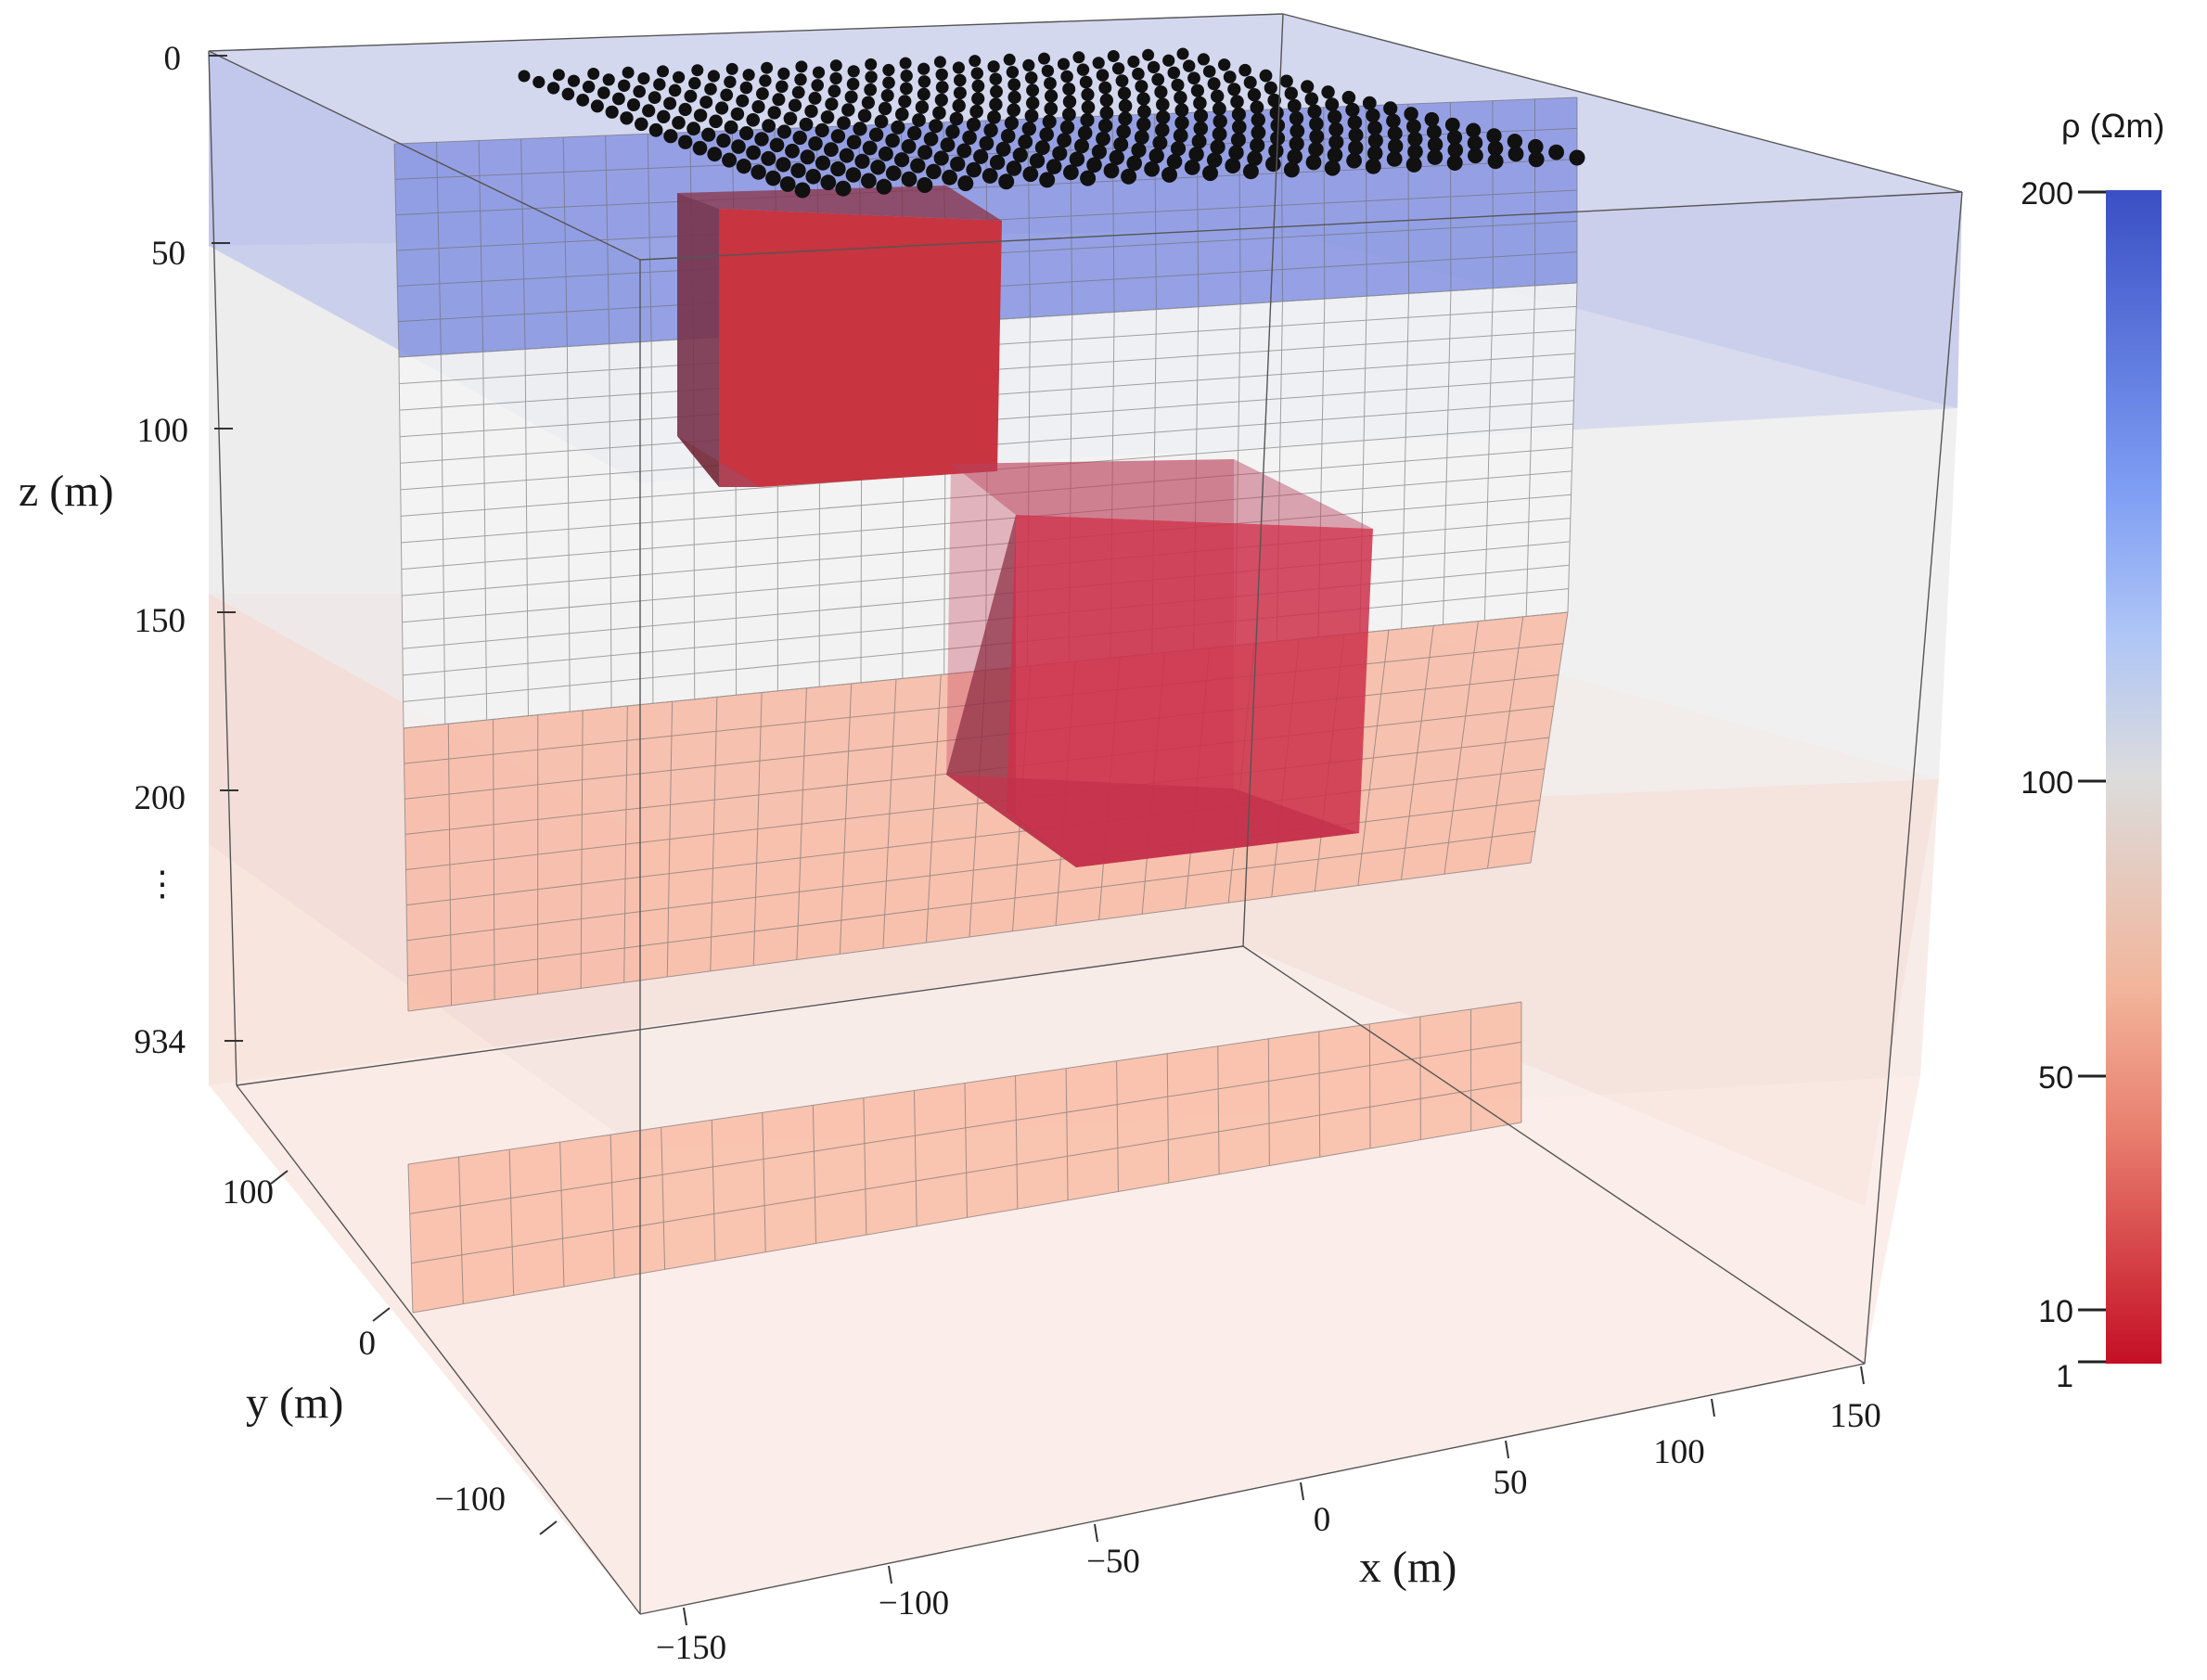 This screenshot has height=1680, width=2207. Describe the element at coordinates (161, 1042) in the screenshot. I see `z-tick-934: 934` at that location.